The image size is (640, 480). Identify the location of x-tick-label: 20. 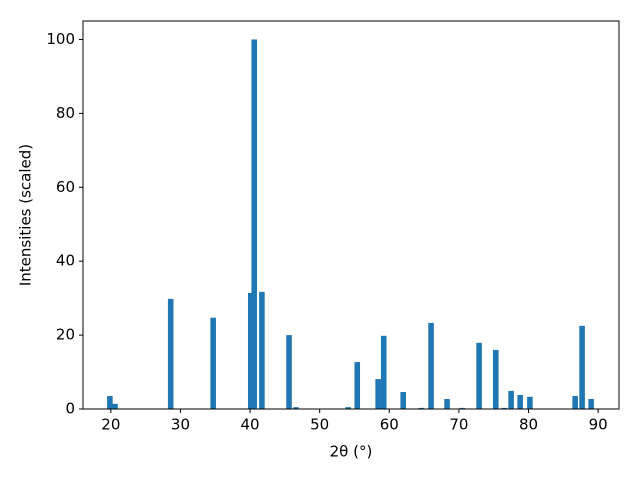
(110, 425).